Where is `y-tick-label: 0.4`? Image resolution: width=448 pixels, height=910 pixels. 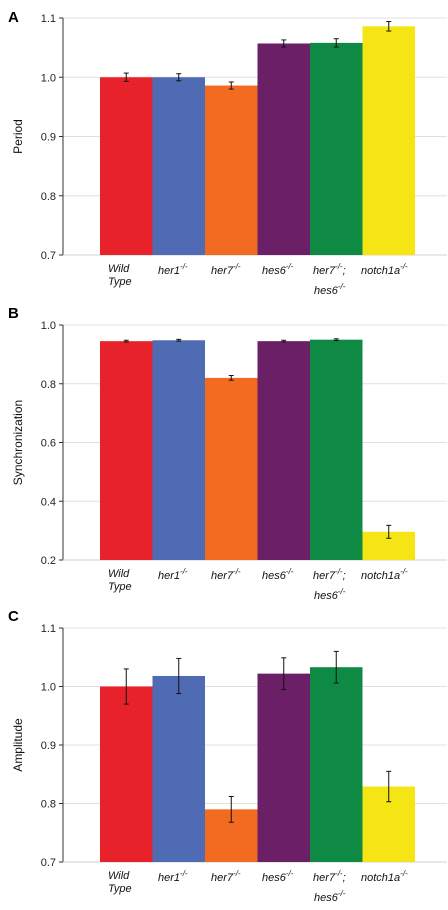 y-tick-label: 0.4 is located at coordinates (48, 502).